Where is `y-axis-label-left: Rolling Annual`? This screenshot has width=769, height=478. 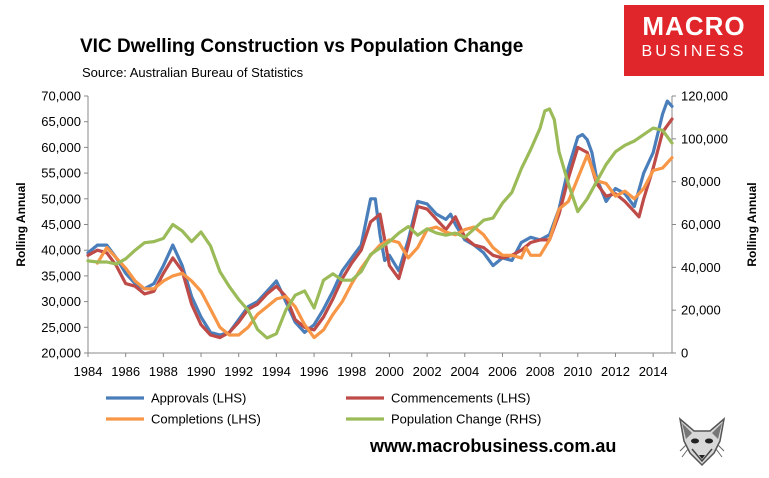
y-axis-label-left: Rolling Annual is located at coordinates (21, 224).